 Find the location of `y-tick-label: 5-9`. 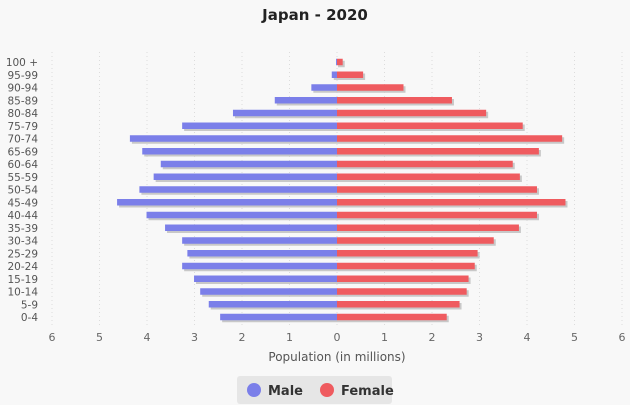

y-tick-label: 5-9 is located at coordinates (29, 305).